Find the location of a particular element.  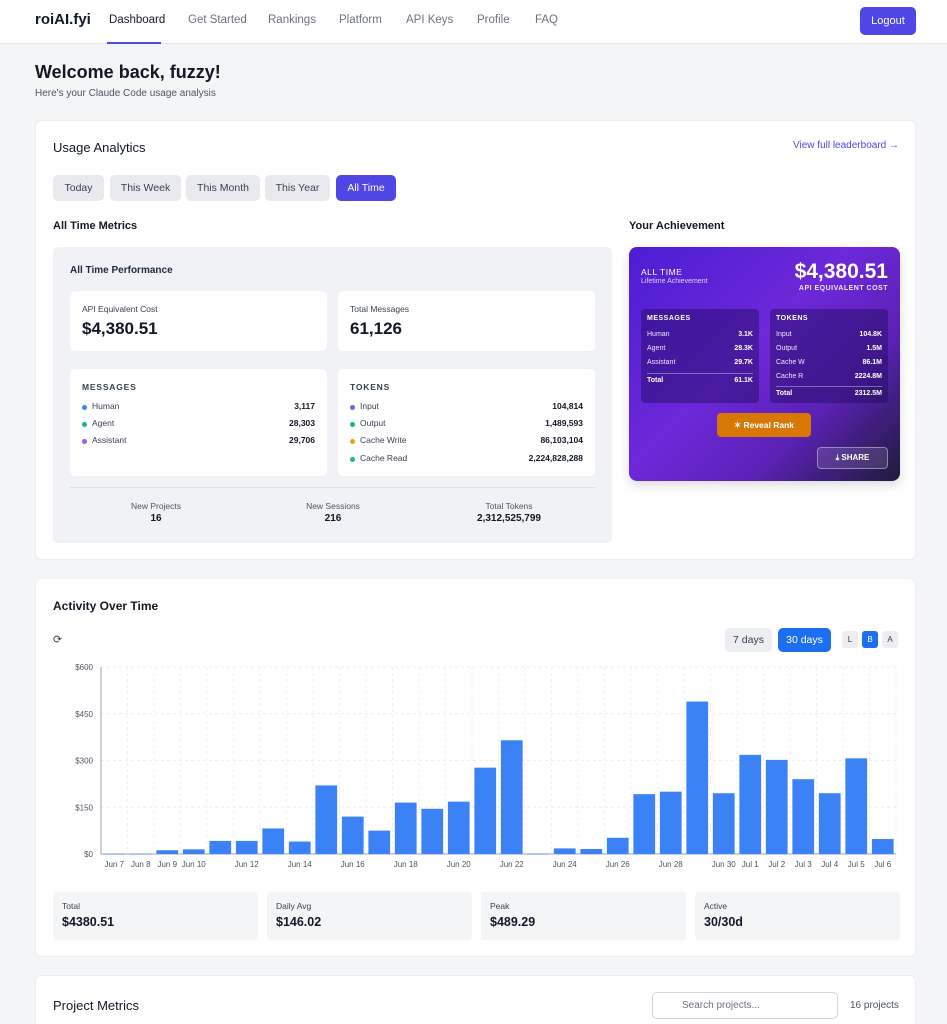

y-tick-label: $600 is located at coordinates (84, 667).